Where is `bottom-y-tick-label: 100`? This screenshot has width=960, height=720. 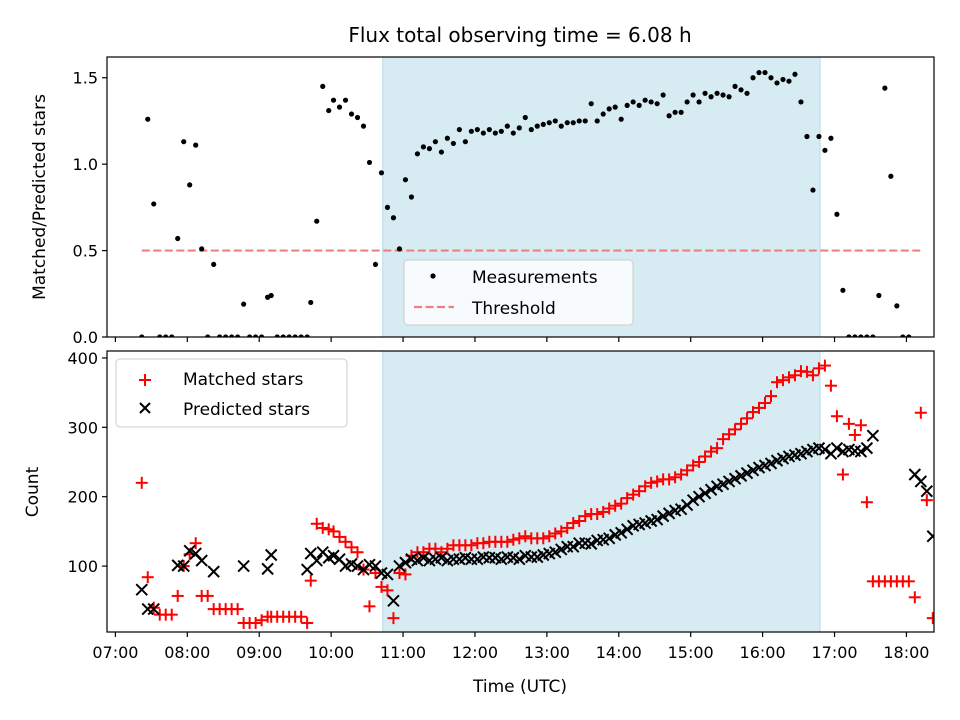 bottom-y-tick-label: 100 is located at coordinates (82, 566).